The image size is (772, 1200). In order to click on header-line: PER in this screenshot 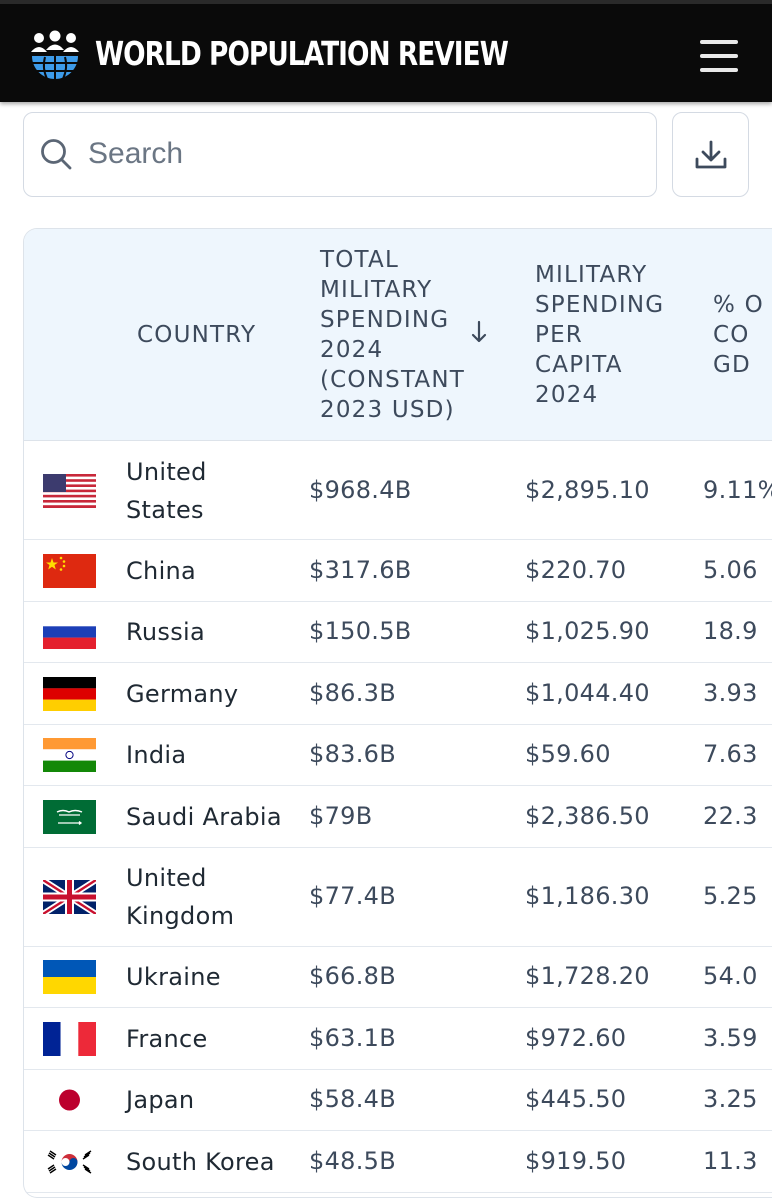, I will do `click(559, 335)`.